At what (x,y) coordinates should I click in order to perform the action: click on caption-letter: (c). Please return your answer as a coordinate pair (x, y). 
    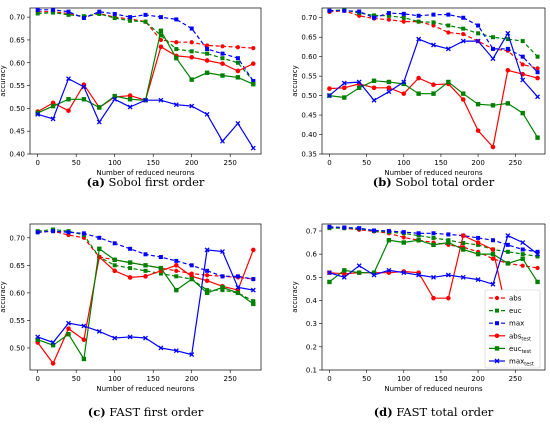
    Looking at the image, I should click on (97, 412).